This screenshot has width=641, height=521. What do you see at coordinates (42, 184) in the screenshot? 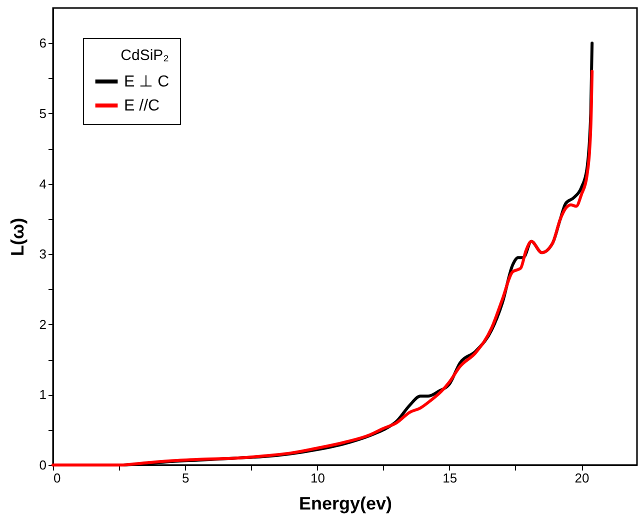
I see `y-tick-label: 4` at bounding box center [42, 184].